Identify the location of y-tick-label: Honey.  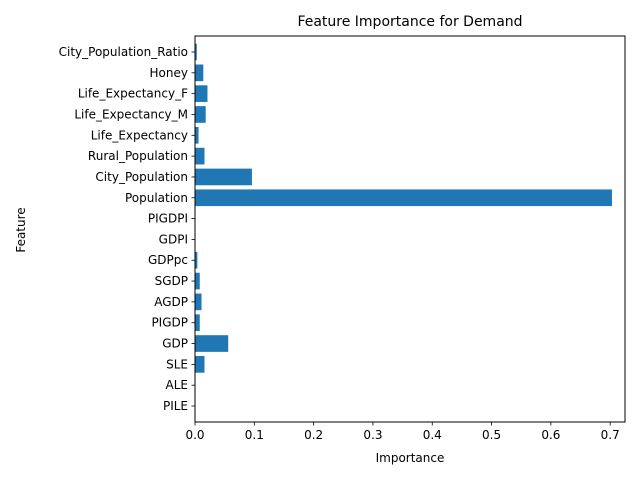
(169, 73).